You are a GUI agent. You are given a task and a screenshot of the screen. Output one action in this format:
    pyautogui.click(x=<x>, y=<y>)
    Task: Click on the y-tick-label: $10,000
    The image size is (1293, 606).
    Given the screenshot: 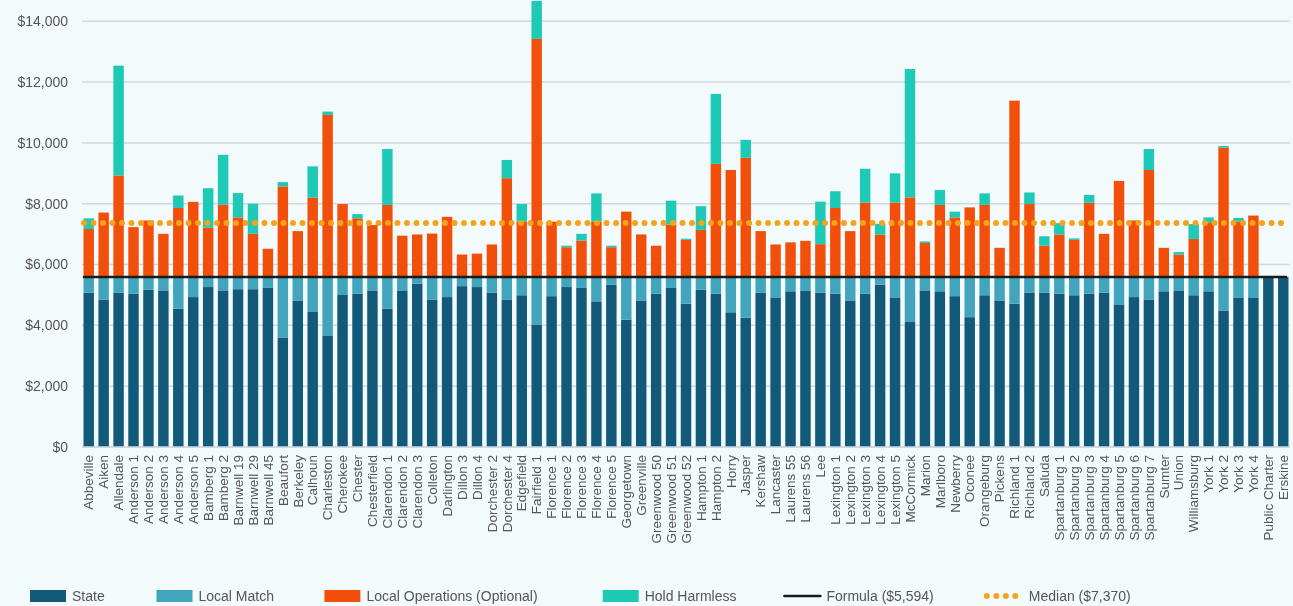 What is the action you would take?
    pyautogui.click(x=43, y=142)
    